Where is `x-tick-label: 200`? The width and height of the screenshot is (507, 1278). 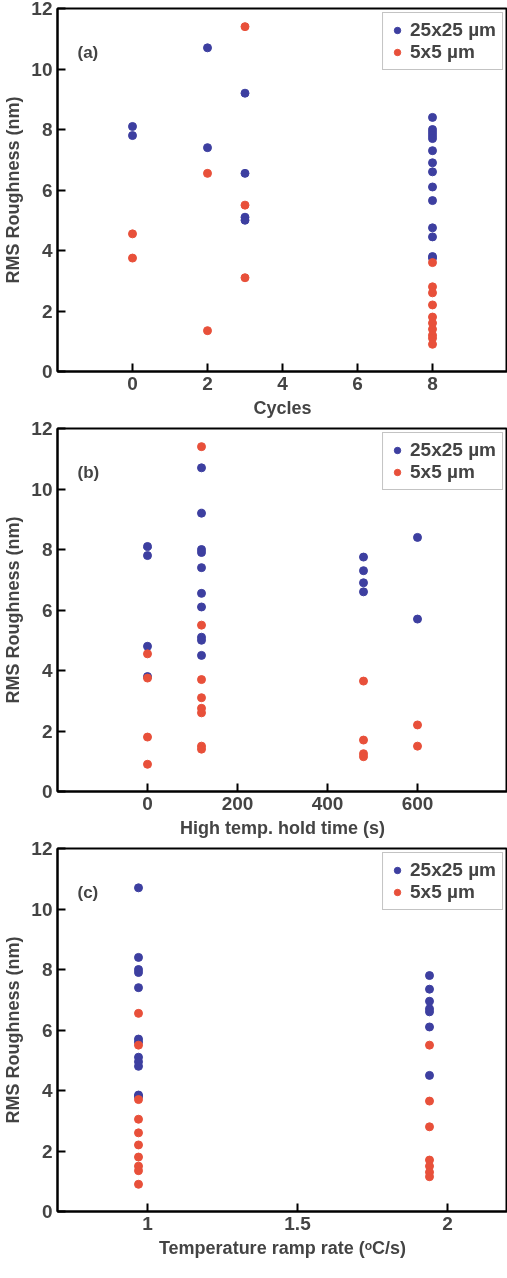
x-tick-label: 200 is located at coordinates (237, 803).